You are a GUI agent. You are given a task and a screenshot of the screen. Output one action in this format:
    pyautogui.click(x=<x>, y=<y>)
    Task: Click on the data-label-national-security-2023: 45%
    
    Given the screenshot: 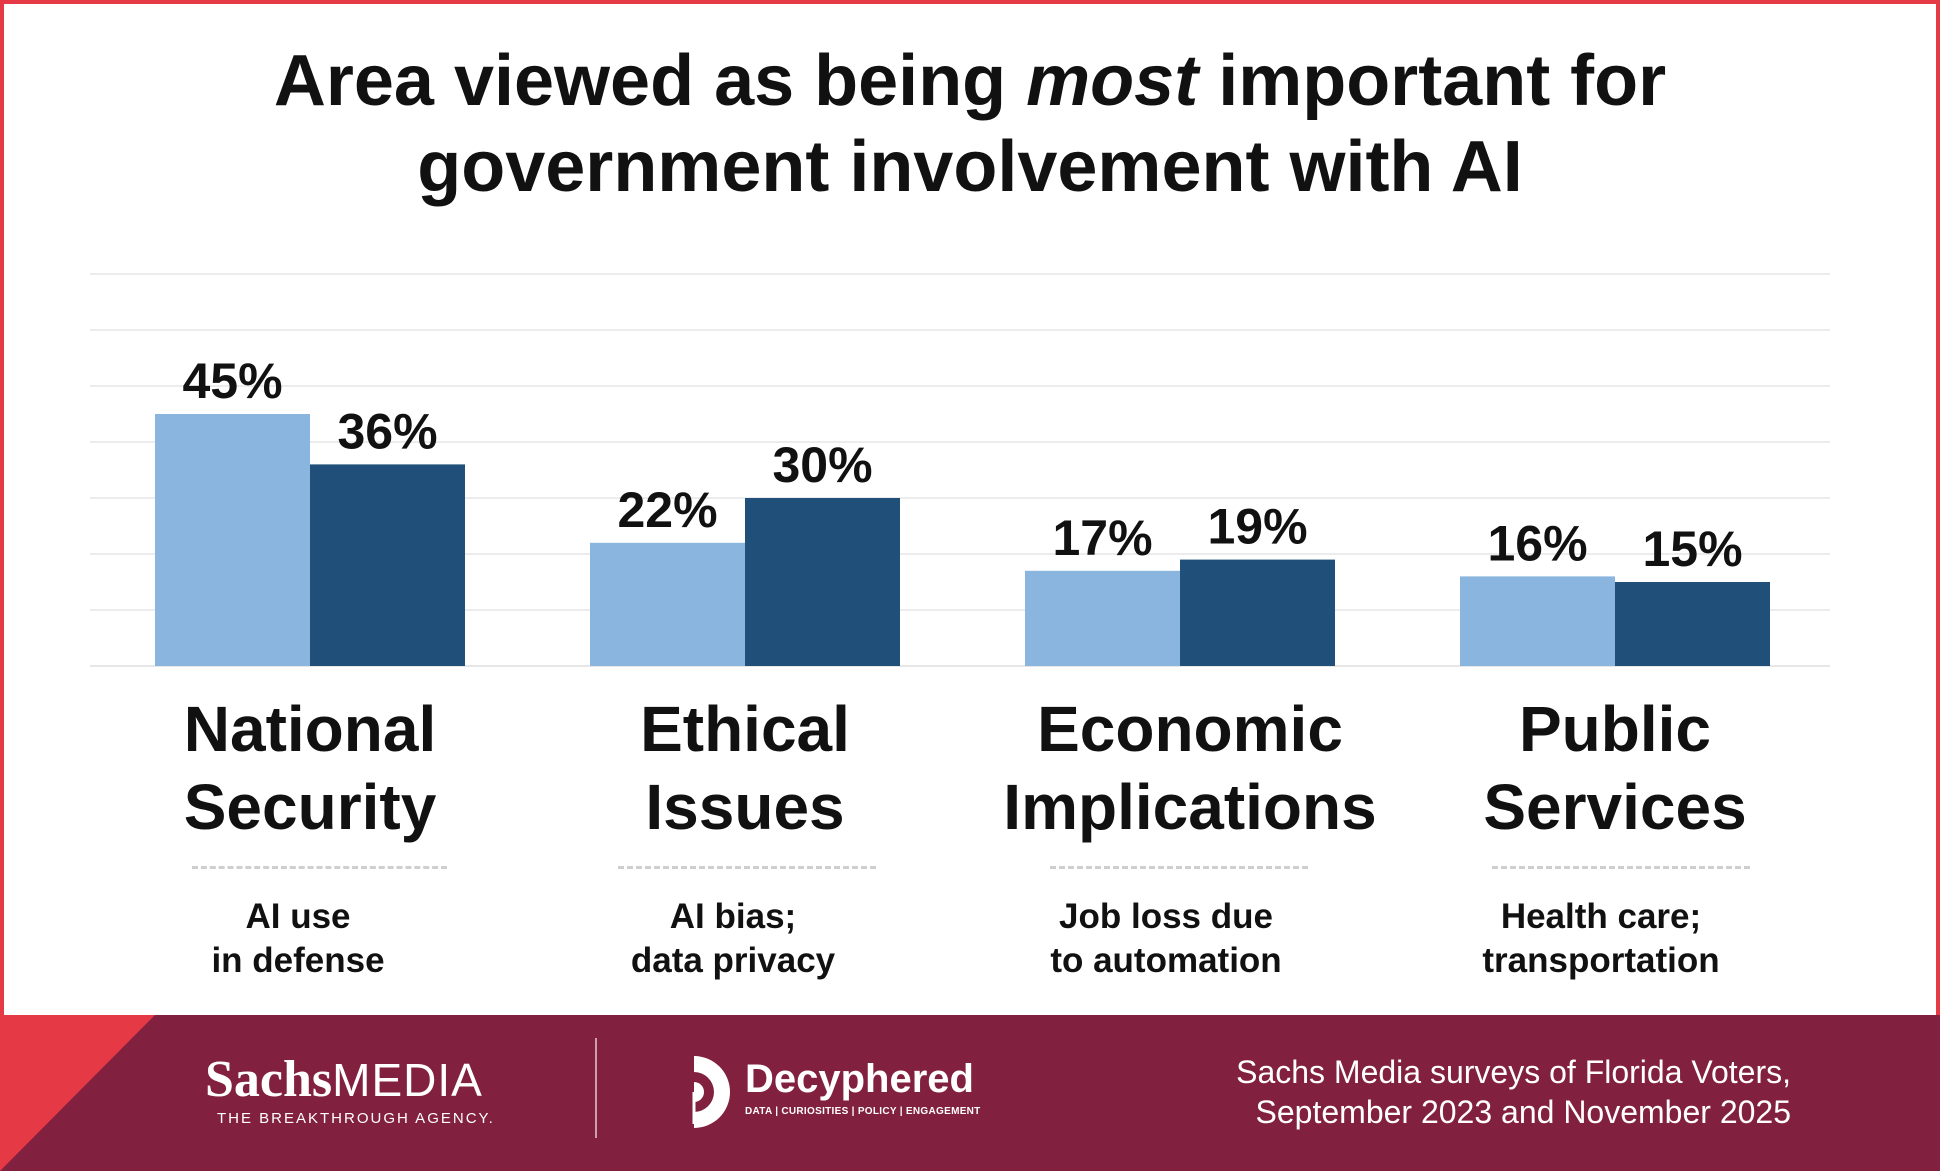 What is the action you would take?
    pyautogui.click(x=232, y=381)
    